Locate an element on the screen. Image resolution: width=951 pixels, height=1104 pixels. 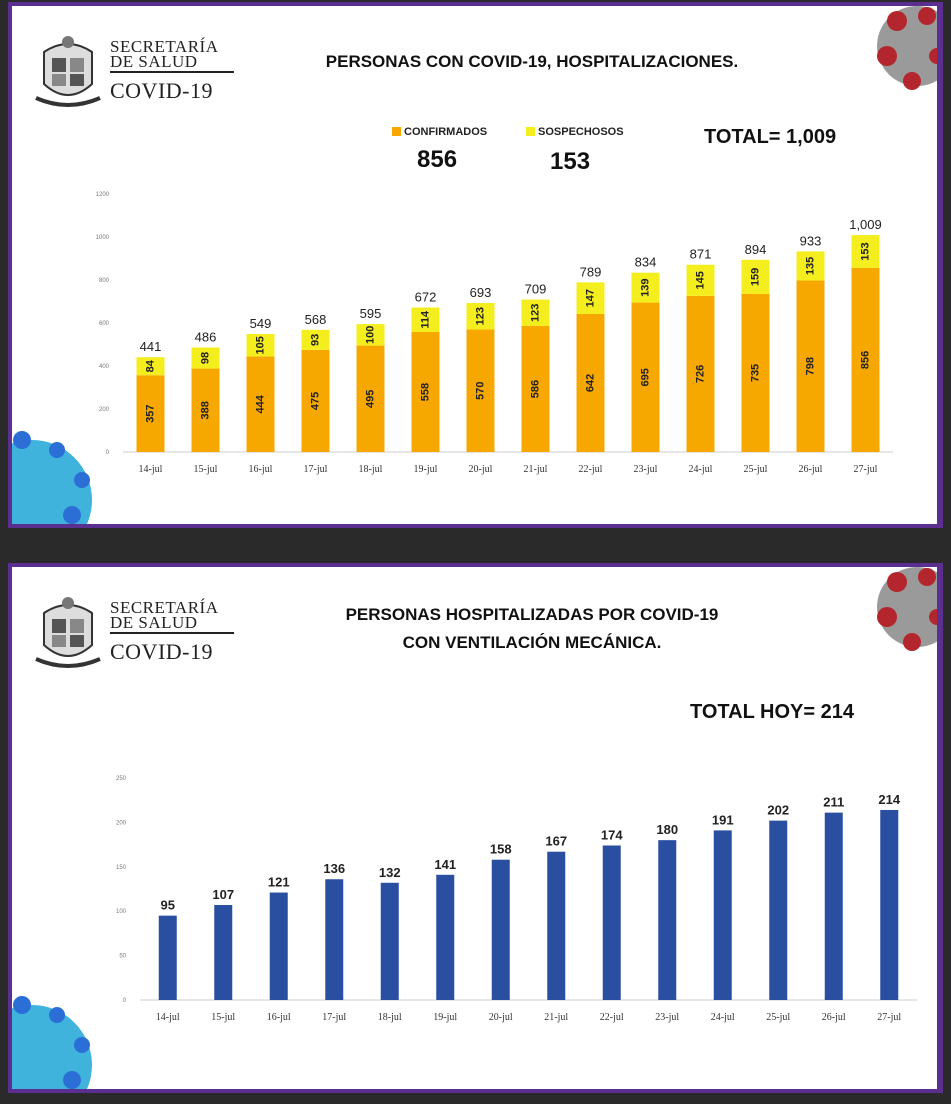
segment-value-label: 444 is located at coordinates (260, 403).